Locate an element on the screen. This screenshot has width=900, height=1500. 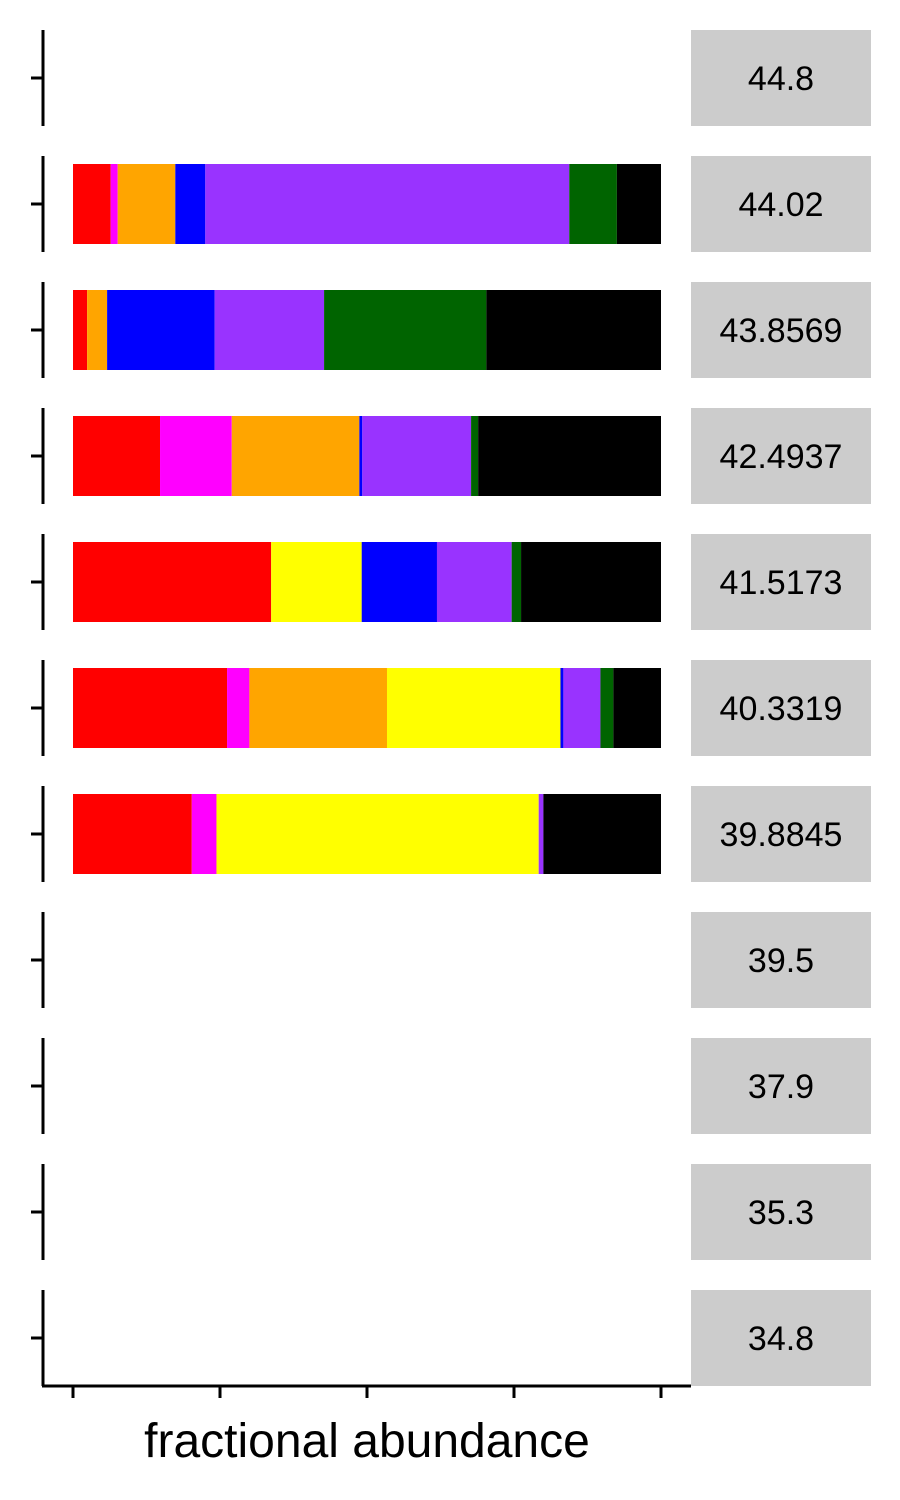
facet-label: 35.3 is located at coordinates (781, 1213).